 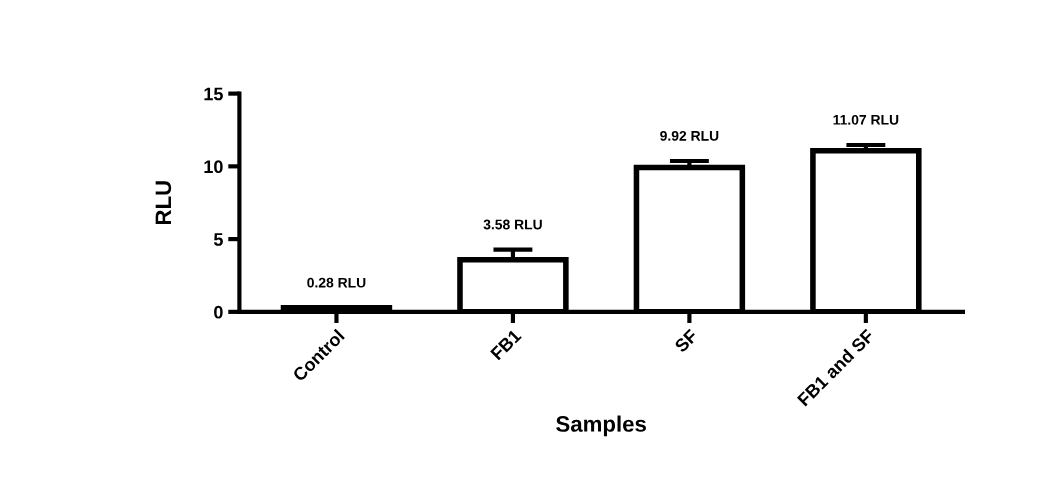 I want to click on data-label: 0.28 RLU, so click(x=336, y=282).